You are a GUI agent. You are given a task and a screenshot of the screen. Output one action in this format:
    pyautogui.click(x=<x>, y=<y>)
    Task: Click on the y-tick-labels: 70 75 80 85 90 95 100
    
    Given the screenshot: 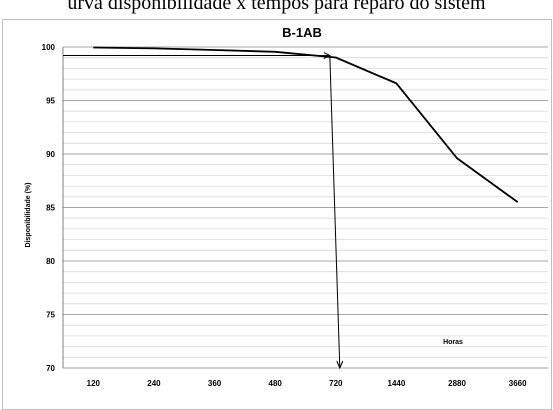 What is the action you would take?
    pyautogui.click(x=49, y=208)
    